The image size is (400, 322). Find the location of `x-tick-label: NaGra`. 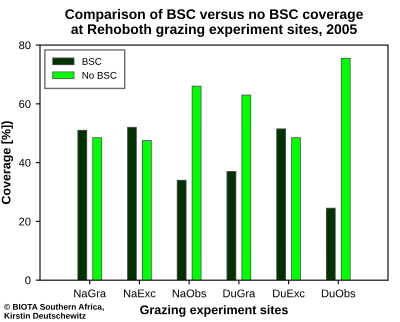

x-tick-label: NaGra is located at coordinates (90, 293).